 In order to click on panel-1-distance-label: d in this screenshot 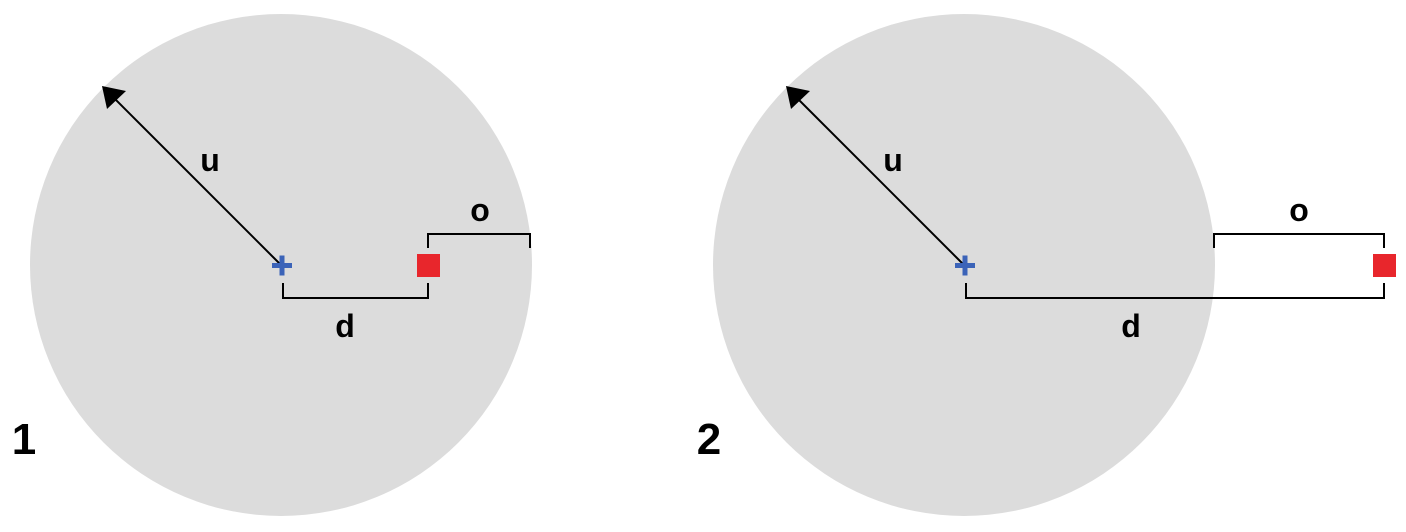, I will do `click(345, 326)`.